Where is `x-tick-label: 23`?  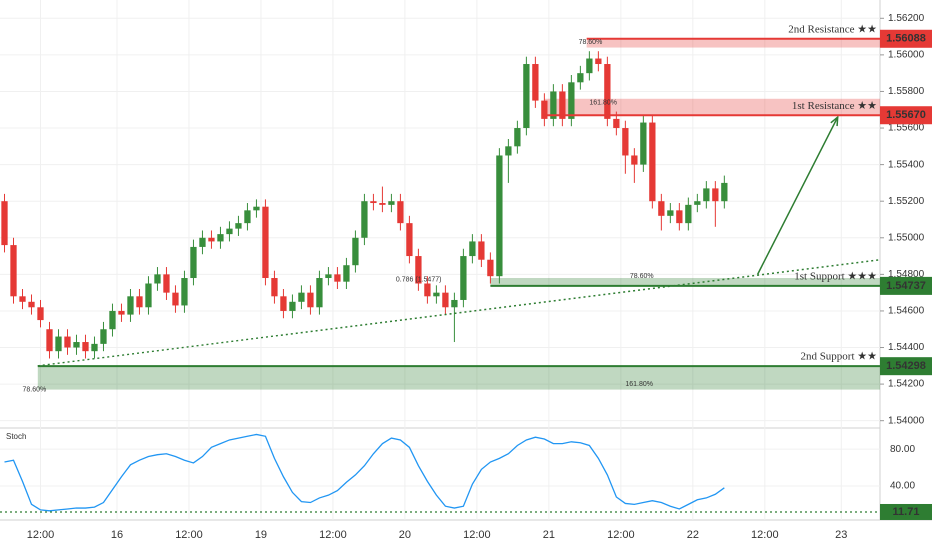
x-tick-label: 23 is located at coordinates (841, 535).